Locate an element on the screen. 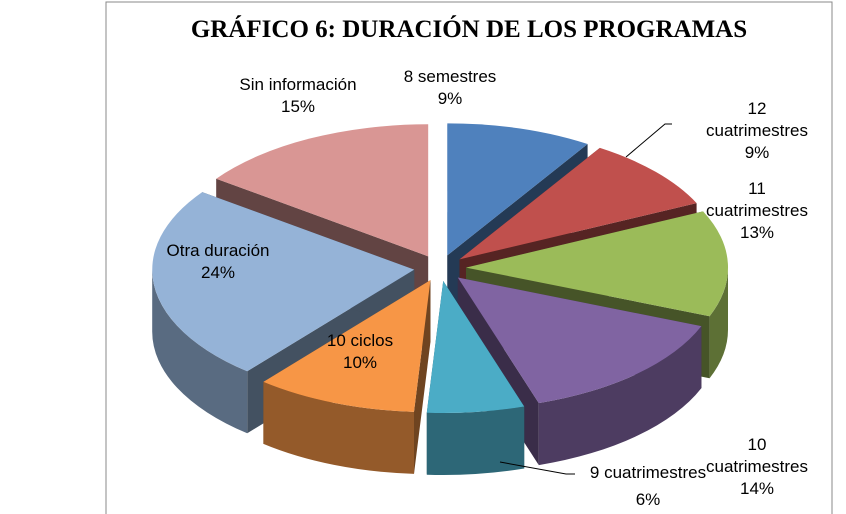  slice-label: 9 cuatrimestres is located at coordinates (648, 472).